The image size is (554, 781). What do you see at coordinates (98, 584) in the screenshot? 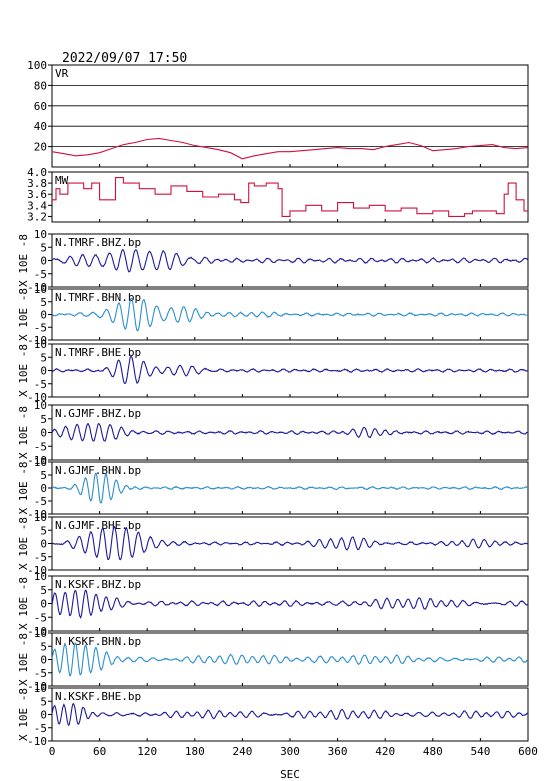
I see `trace-label: N.KSKF.BHZ.bp` at bounding box center [98, 584].